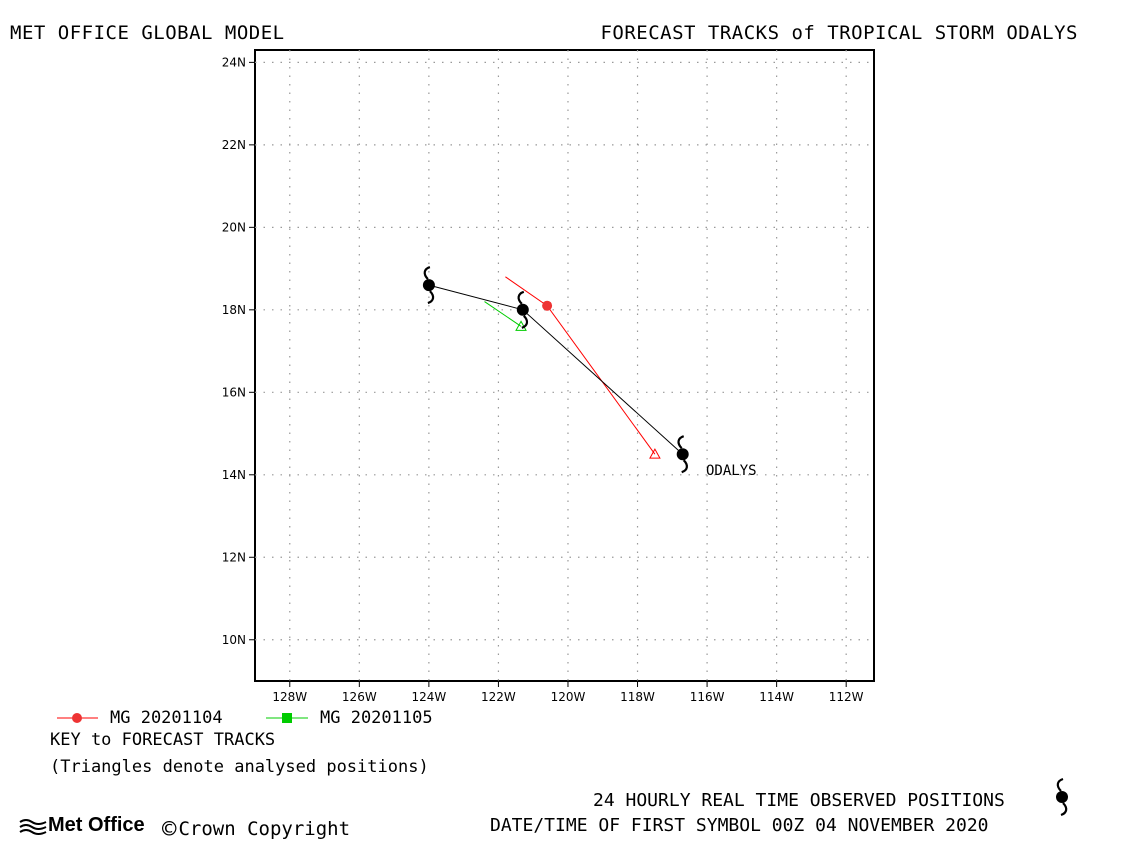  What do you see at coordinates (147, 33) in the screenshot?
I see `header-left-title: MET OFFICE GLOBAL MODEL` at bounding box center [147, 33].